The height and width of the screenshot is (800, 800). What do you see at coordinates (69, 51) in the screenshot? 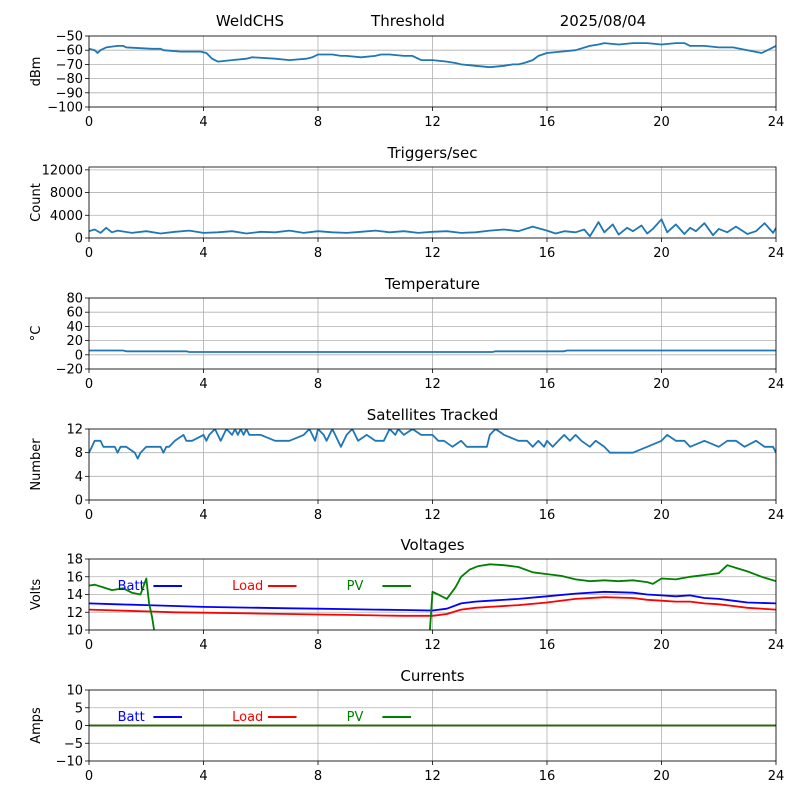
I see `signal-ytick-label: −60` at bounding box center [69, 51].